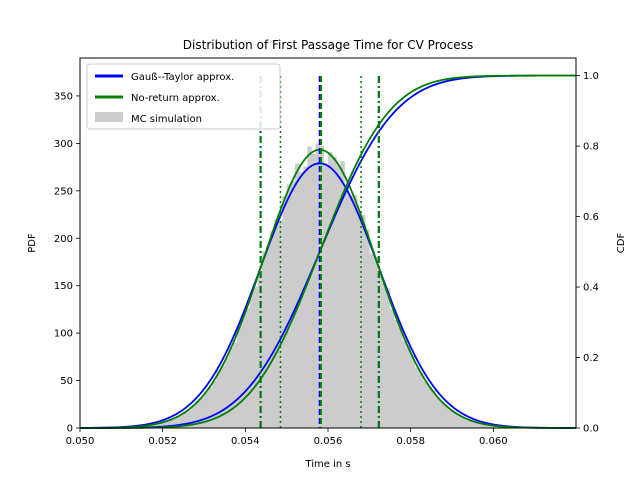 This screenshot has width=640, height=480. I want to click on y-right-tick-label: 0.0, so click(591, 429).